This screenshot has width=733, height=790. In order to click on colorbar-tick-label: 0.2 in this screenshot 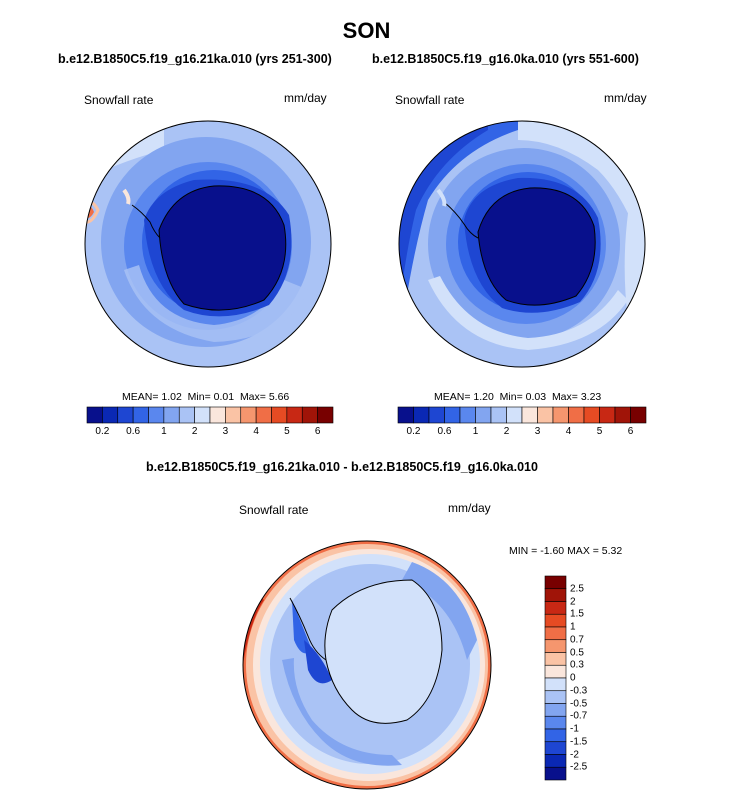, I will do `click(413, 431)`.